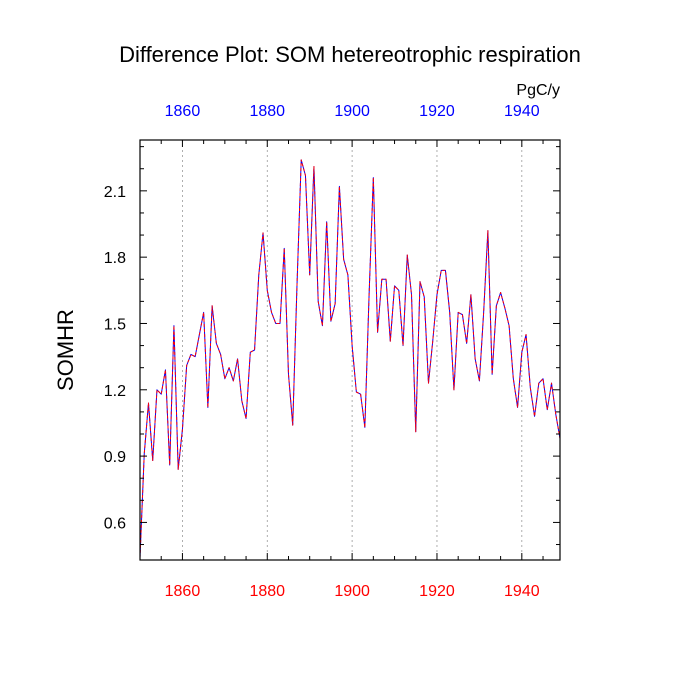 The height and width of the screenshot is (700, 700). What do you see at coordinates (267, 591) in the screenshot?
I see `x-tick-label-bottom: 1880` at bounding box center [267, 591].